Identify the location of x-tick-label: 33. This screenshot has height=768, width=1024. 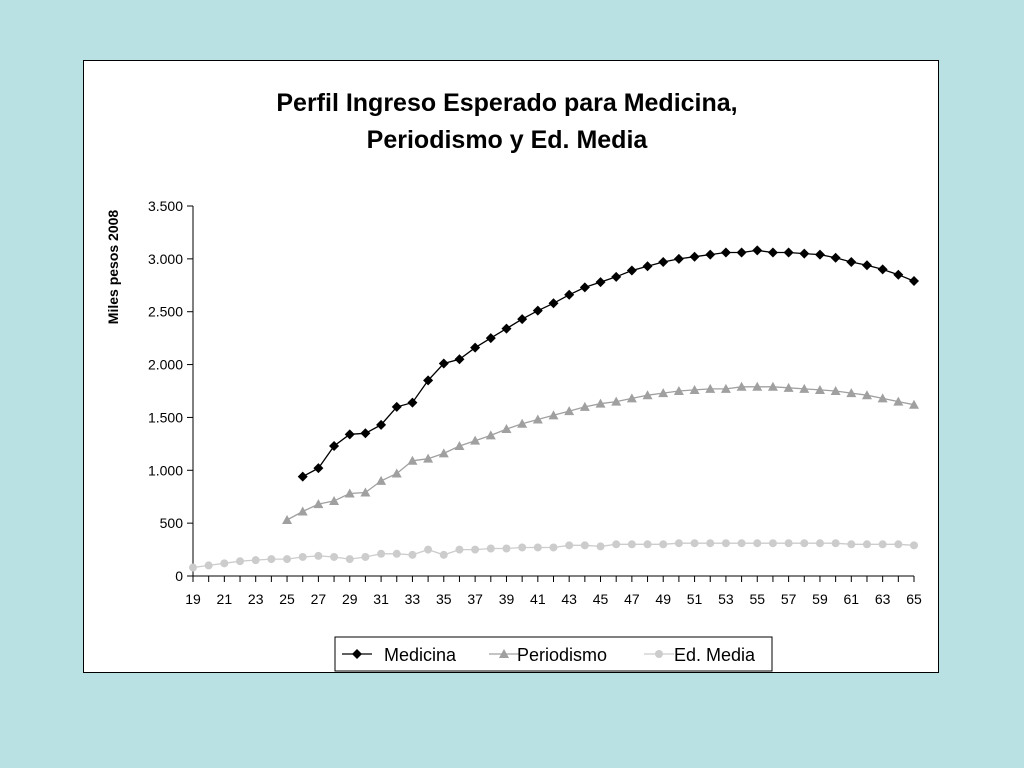
(413, 599).